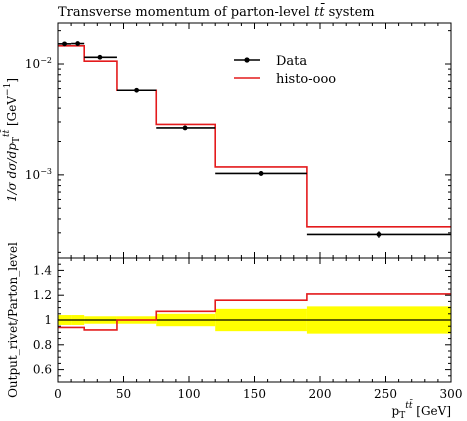 The width and height of the screenshot is (467, 421). Describe the element at coordinates (270, 61) in the screenshot. I see `legend-entry-data: Data` at that location.